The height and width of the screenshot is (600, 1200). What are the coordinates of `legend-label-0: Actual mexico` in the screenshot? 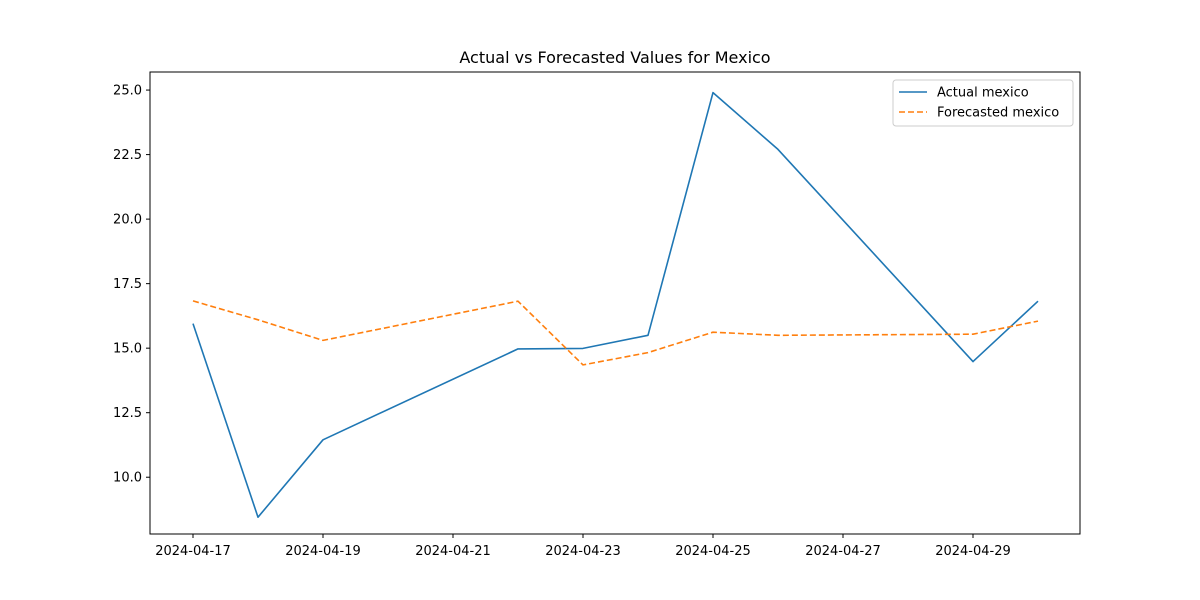 It's located at (983, 93).